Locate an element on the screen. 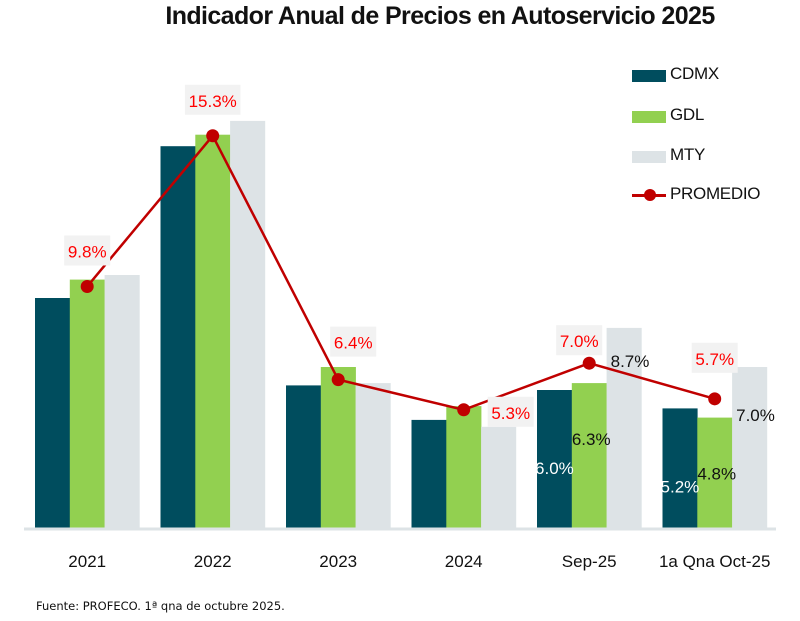  legend-marker-promedio is located at coordinates (650, 195).